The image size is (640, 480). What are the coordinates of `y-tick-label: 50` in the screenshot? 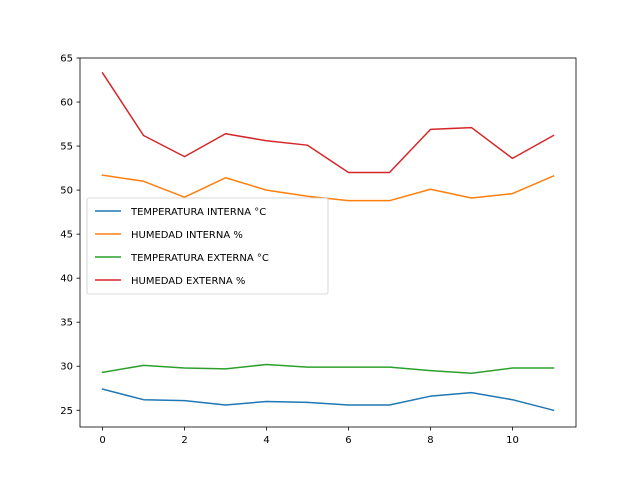 It's located at (66, 191).